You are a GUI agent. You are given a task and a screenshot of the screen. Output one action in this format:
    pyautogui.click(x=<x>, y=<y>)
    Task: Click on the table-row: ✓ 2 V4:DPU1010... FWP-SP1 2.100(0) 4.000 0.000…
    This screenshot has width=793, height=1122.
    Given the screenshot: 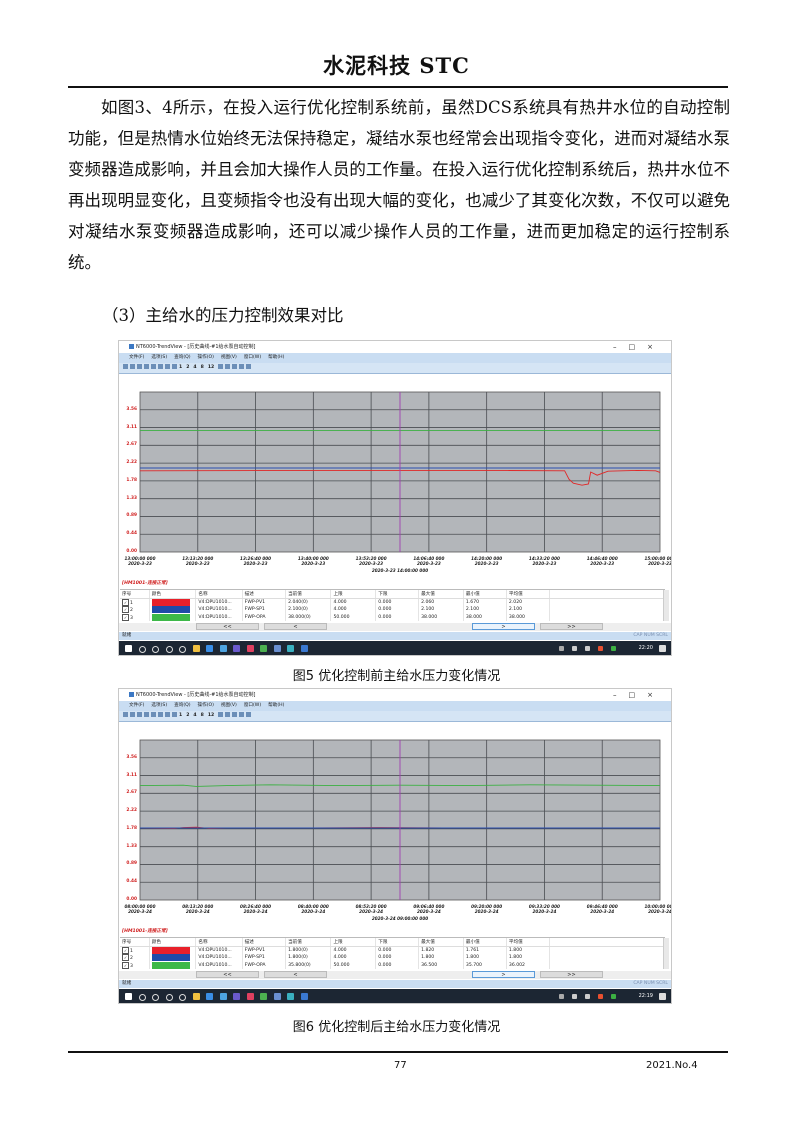 What is the action you would take?
    pyautogui.click(x=392, y=610)
    